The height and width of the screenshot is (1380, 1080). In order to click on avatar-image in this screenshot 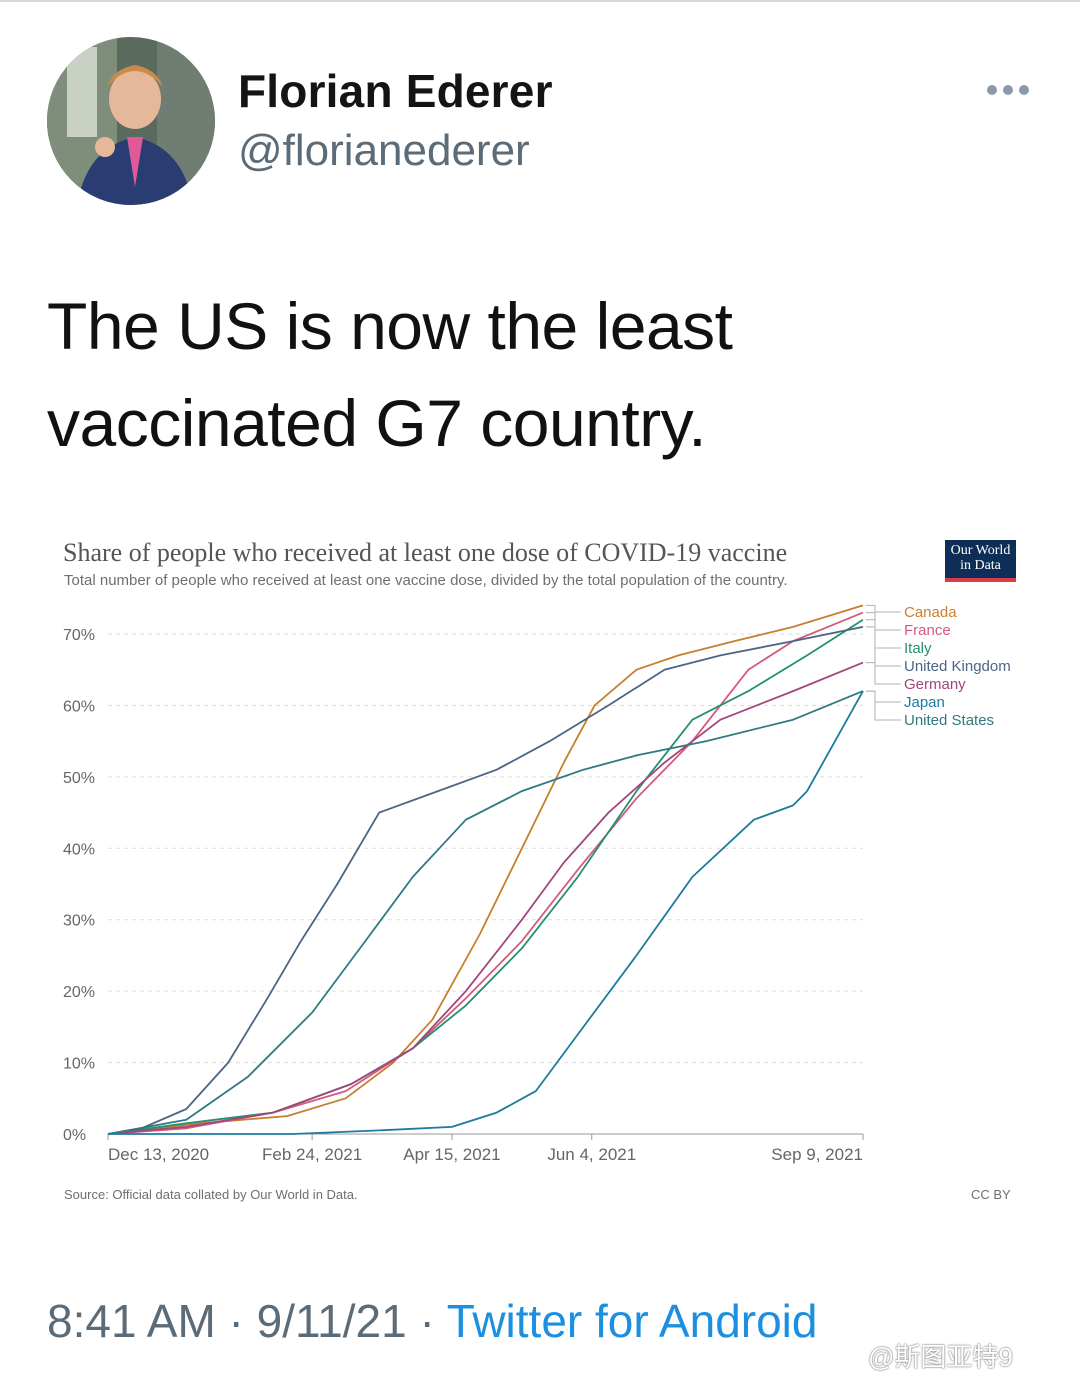, I will do `click(131, 121)`.